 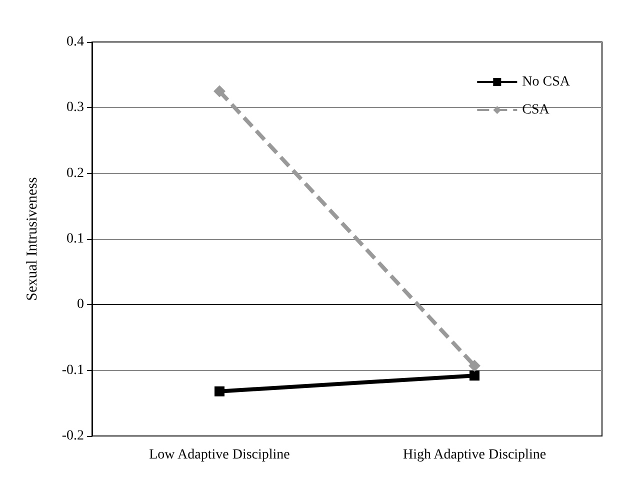 I want to click on y-tick-label: 0, so click(x=80, y=304).